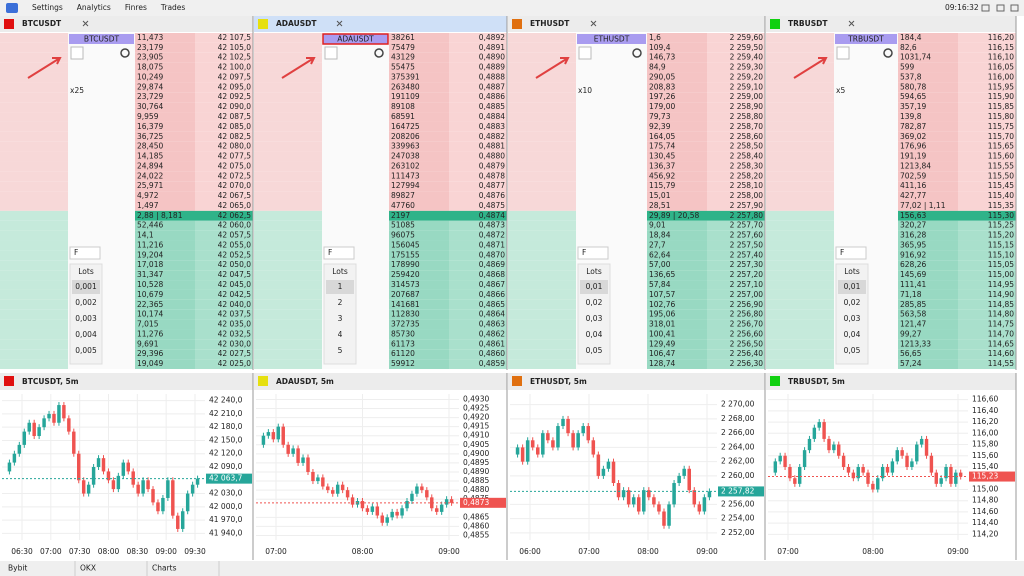 This screenshot has height=576, width=1024. Describe the element at coordinates (296, 23) in the screenshot. I see `panel-tab: ADAUSDT` at that location.